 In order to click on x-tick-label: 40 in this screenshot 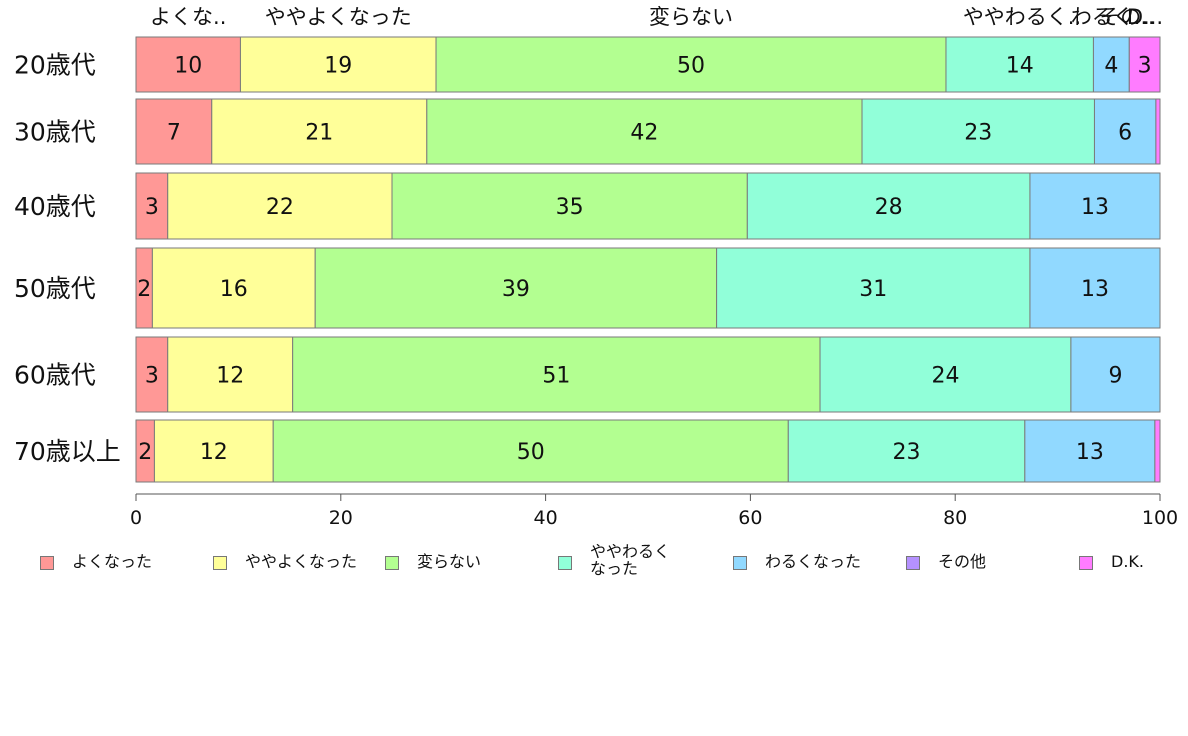, I will do `click(546, 518)`.